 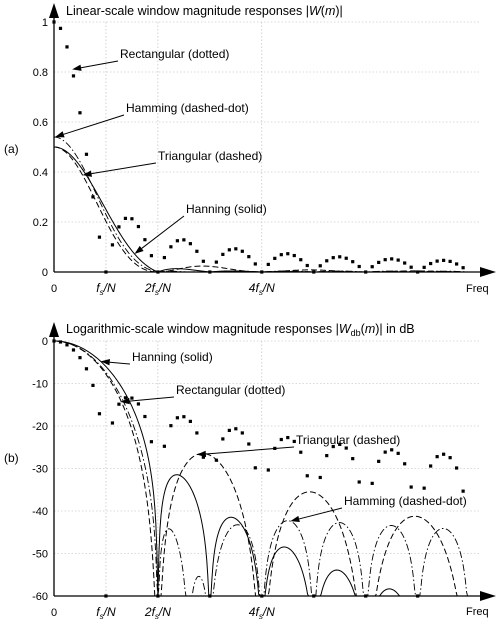 I want to click on panel-b-y-ticks: 0 -10 -20 -30 -40 -50 -60, so click(x=40, y=469).